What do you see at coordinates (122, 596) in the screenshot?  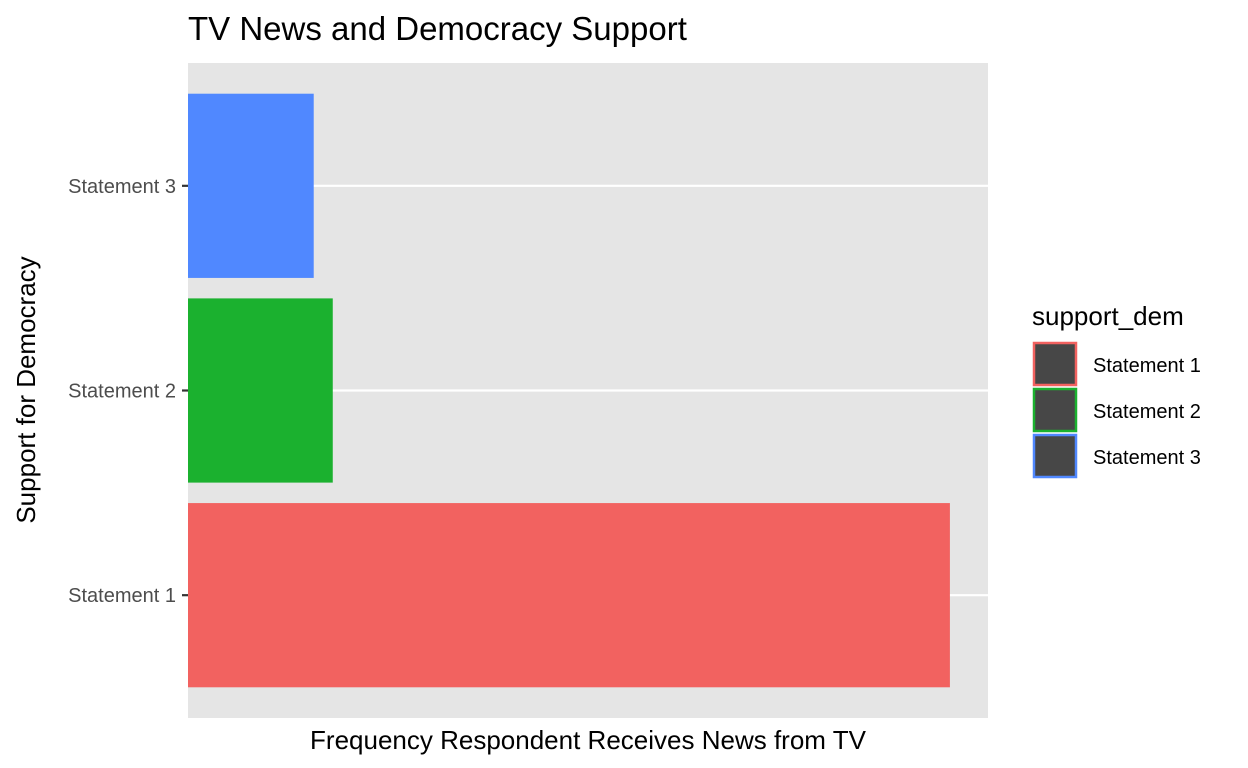 I see `y-tick-label-statement-1: Statement 1` at bounding box center [122, 596].